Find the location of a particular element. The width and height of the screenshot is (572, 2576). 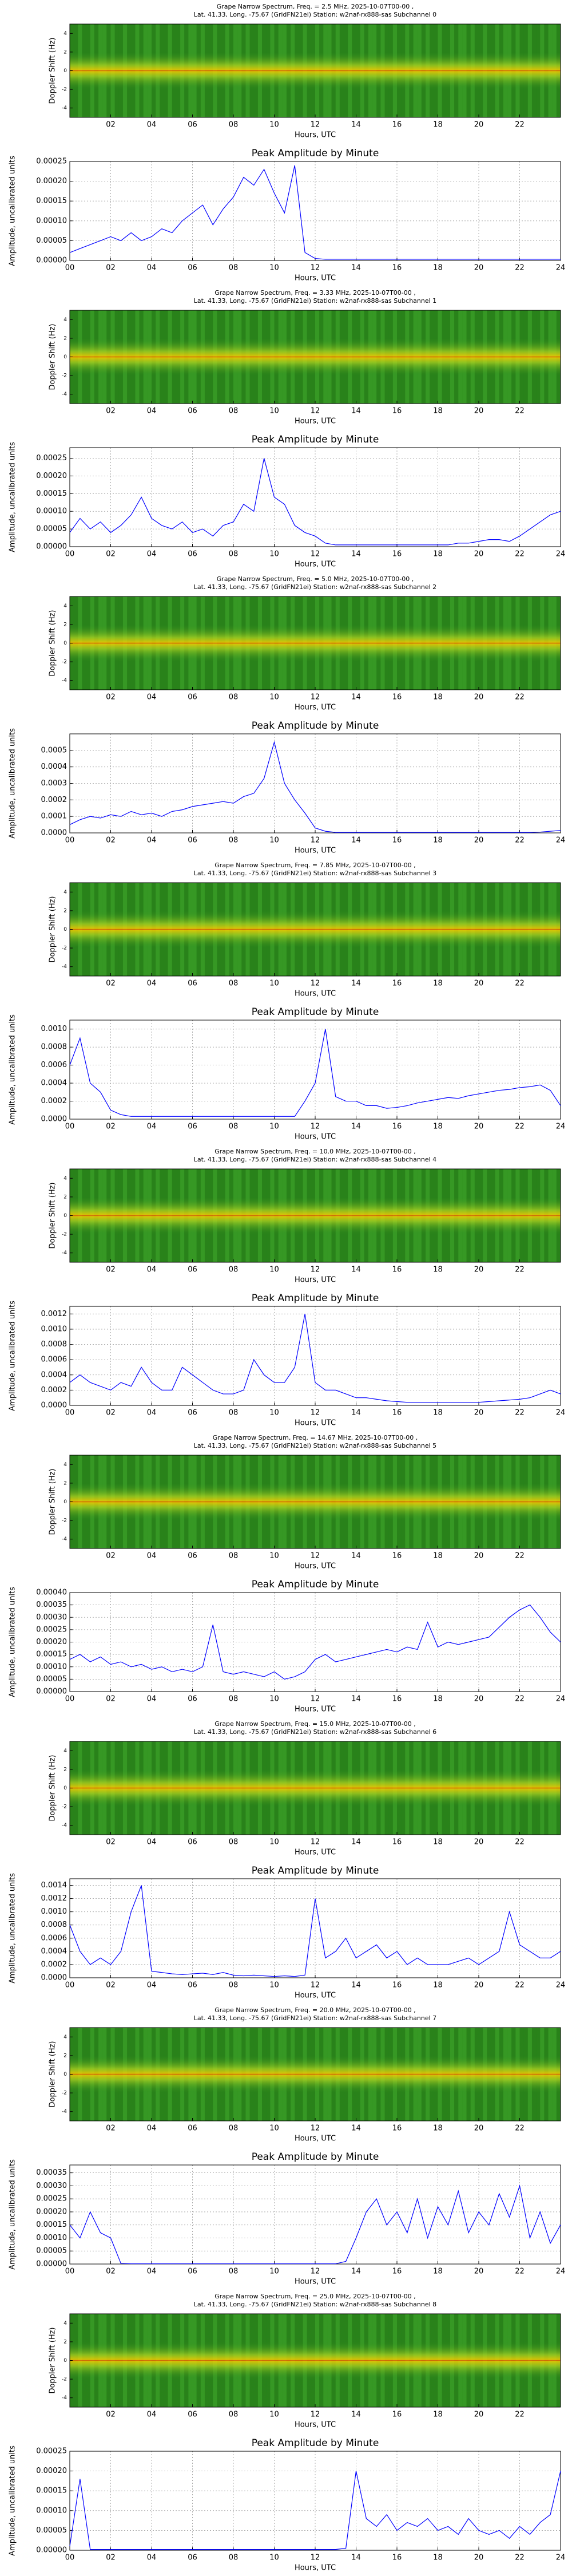

x-tick-label: 14 is located at coordinates (356, 2128).